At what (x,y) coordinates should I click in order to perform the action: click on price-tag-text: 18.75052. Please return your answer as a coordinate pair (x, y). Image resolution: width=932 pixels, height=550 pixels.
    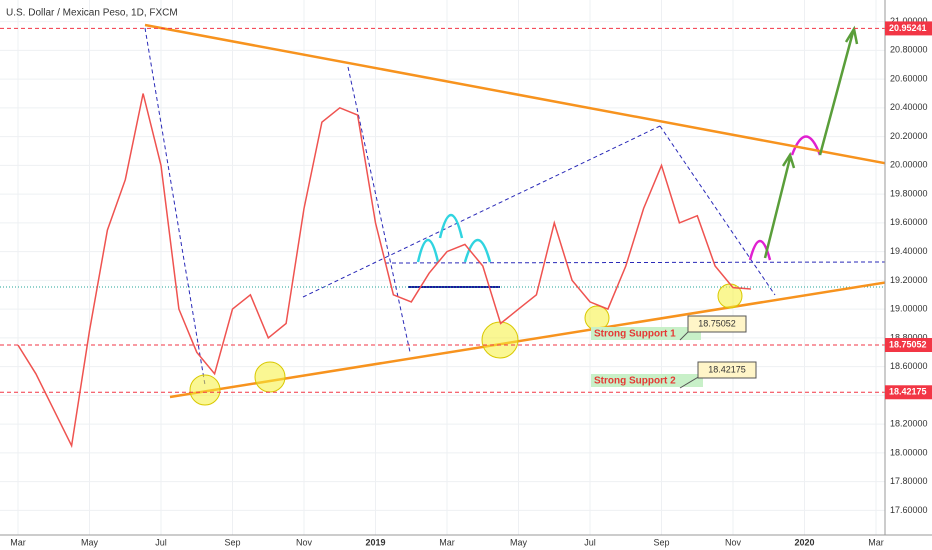
    Looking at the image, I should click on (908, 344).